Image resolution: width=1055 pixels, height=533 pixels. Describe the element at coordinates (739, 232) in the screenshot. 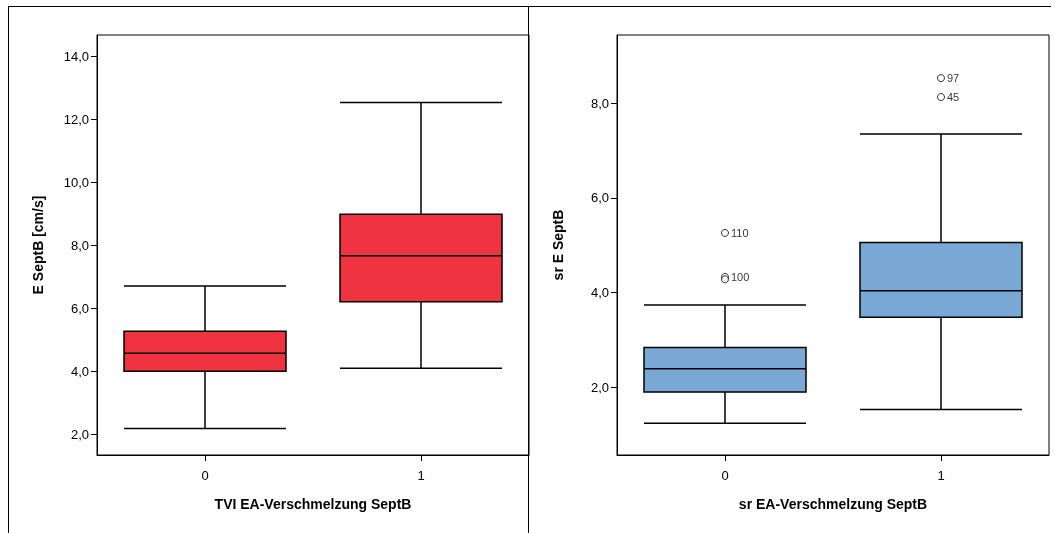

I see `annotation: 110` at that location.